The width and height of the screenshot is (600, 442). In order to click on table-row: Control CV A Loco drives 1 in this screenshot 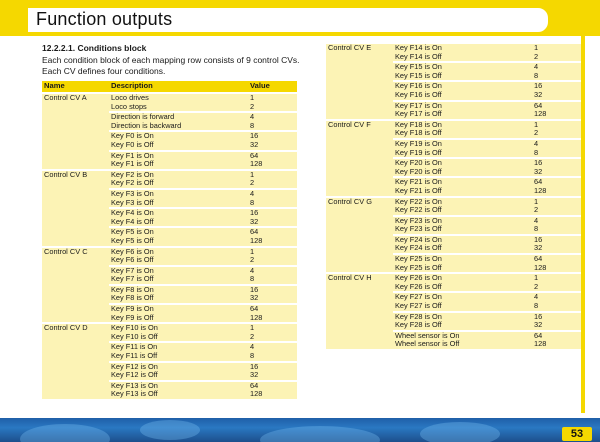, I will do `click(169, 131)`.